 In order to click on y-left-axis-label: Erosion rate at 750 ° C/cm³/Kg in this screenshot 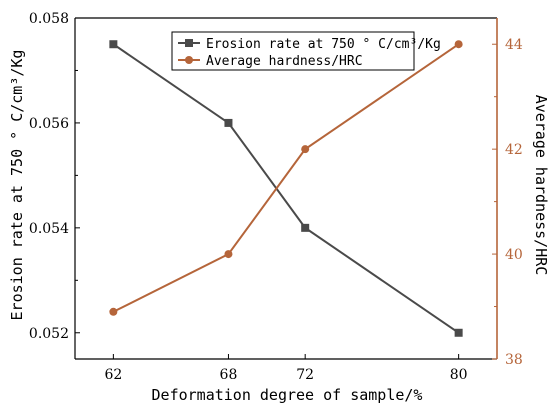, I will do `click(17, 185)`.